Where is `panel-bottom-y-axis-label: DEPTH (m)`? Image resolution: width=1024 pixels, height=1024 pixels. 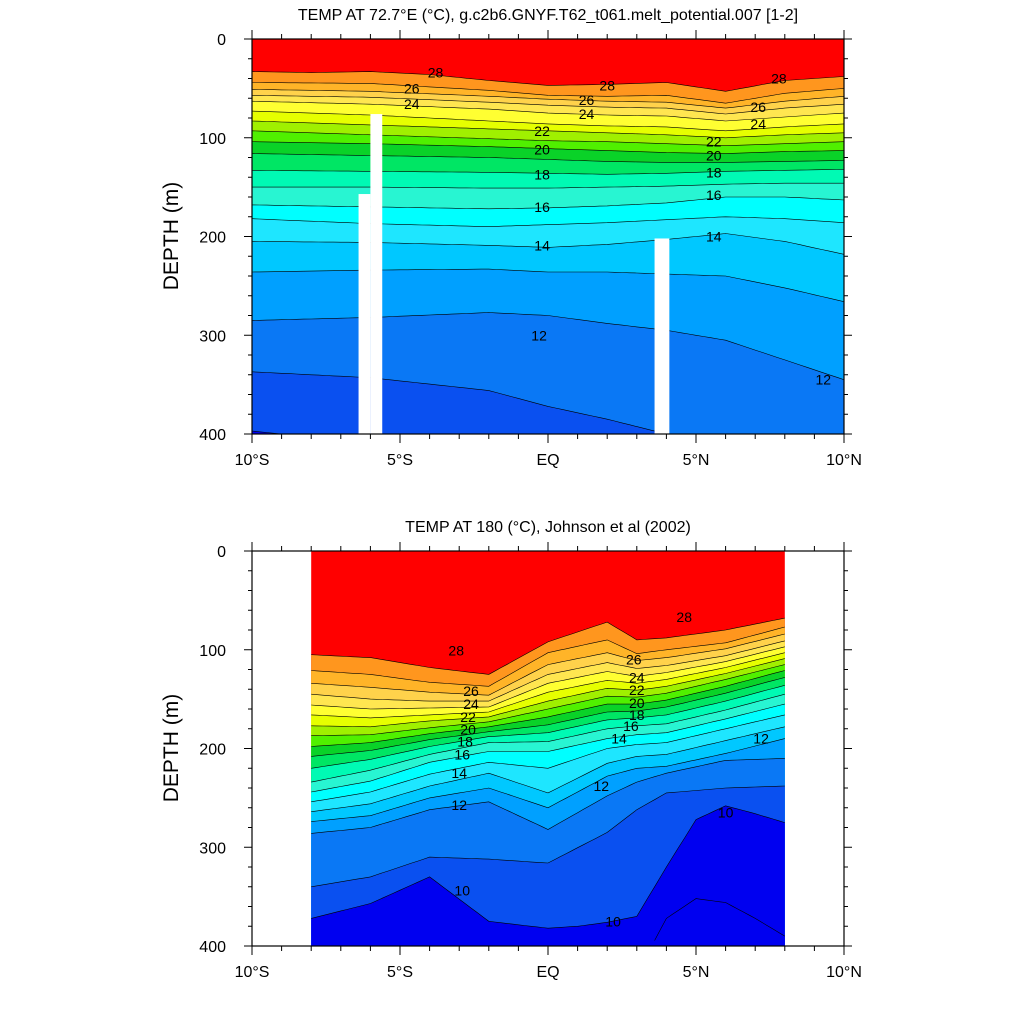
panel-bottom-y-axis-label: DEPTH (m) is located at coordinates (171, 748).